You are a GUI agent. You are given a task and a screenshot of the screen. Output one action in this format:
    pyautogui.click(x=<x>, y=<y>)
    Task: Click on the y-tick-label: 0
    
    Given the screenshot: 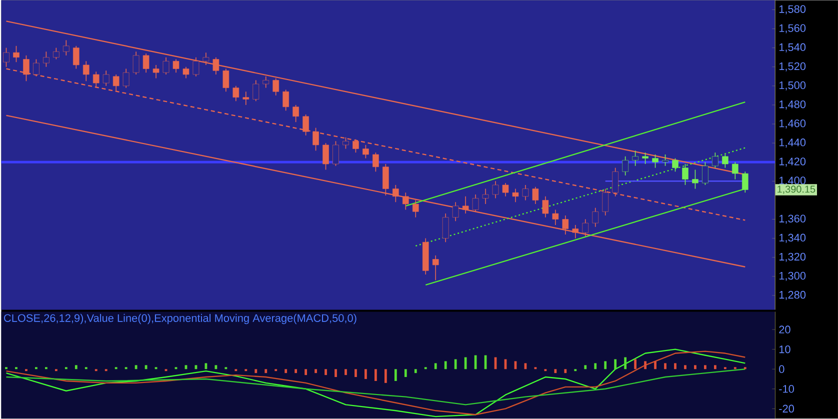 What is the action you would take?
    pyautogui.click(x=781, y=369)
    